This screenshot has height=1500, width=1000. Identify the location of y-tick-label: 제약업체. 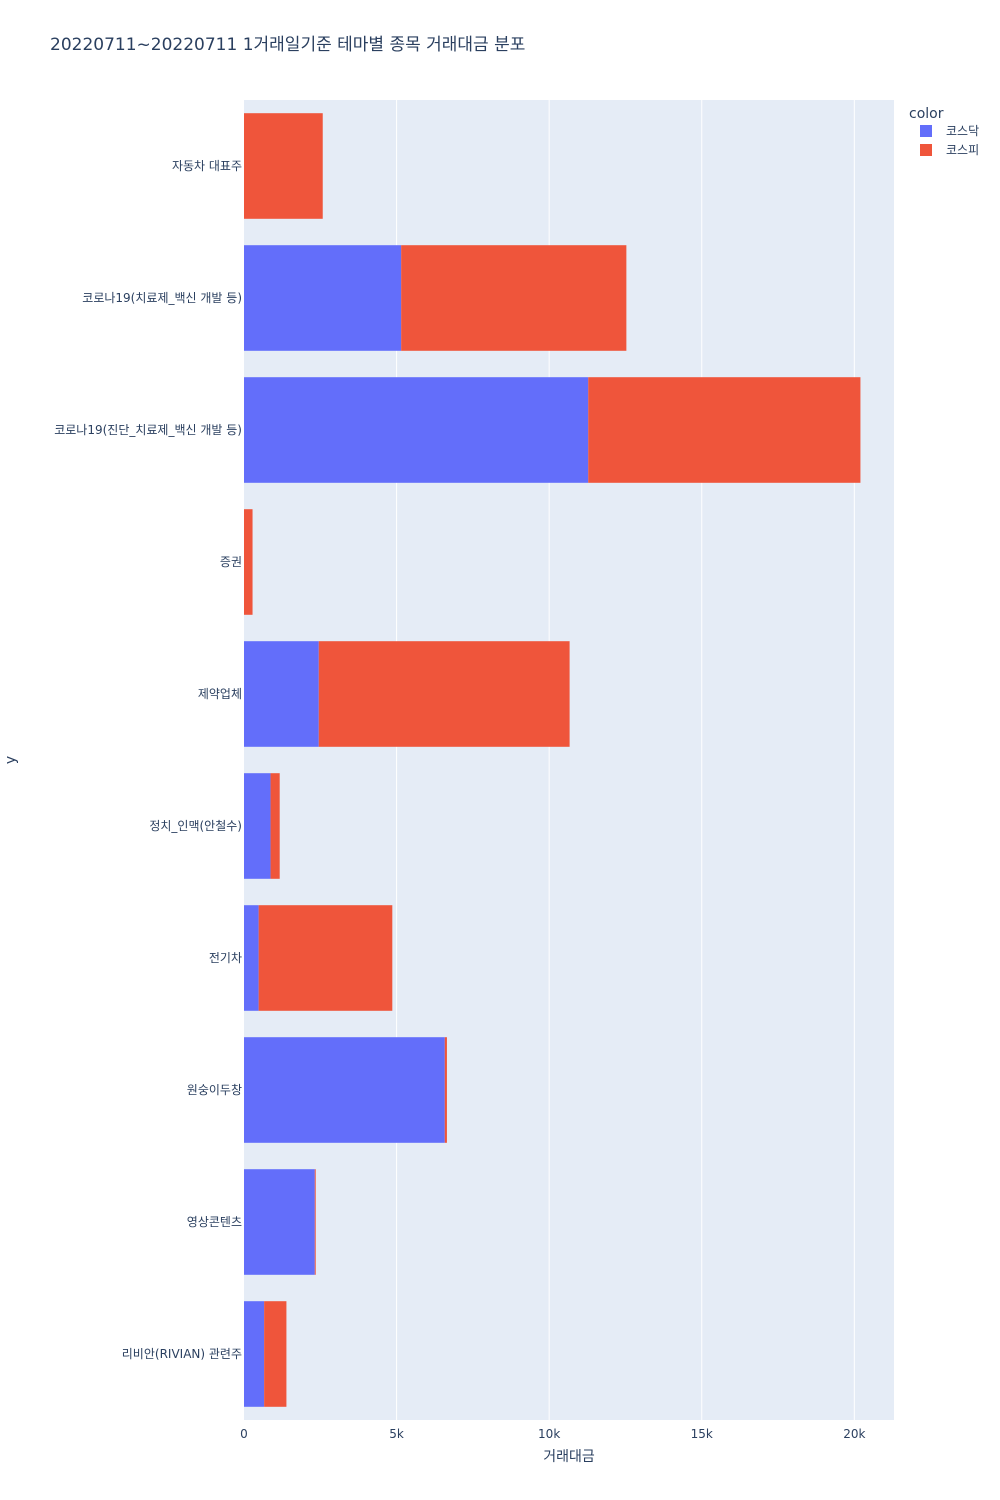
(220, 693).